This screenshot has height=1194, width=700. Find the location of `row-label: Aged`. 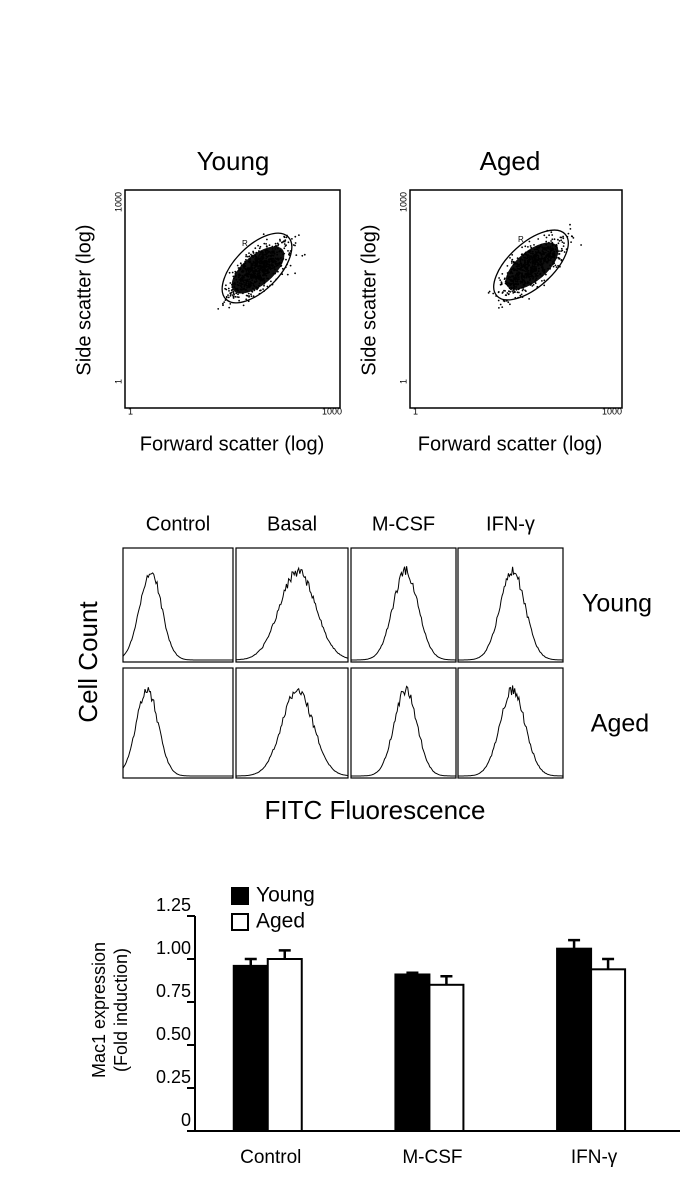

row-label: Aged is located at coordinates (620, 724).